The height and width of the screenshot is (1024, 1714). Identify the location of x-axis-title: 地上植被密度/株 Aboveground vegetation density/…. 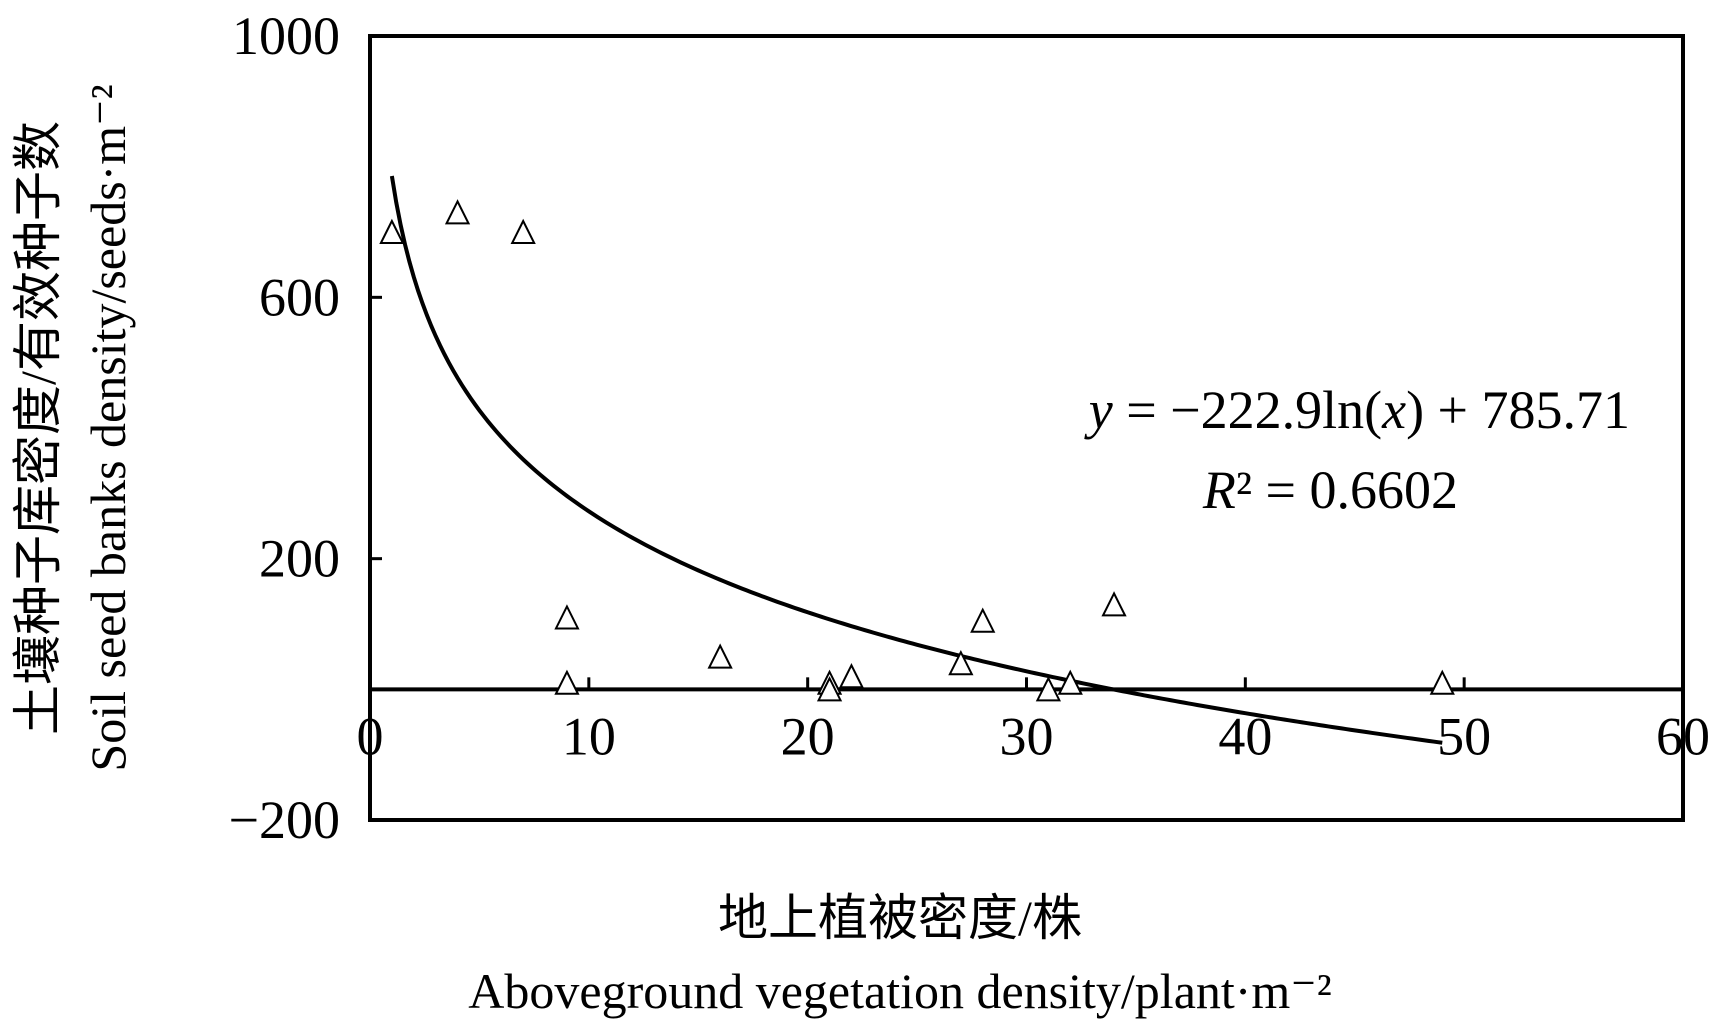
(899, 954).